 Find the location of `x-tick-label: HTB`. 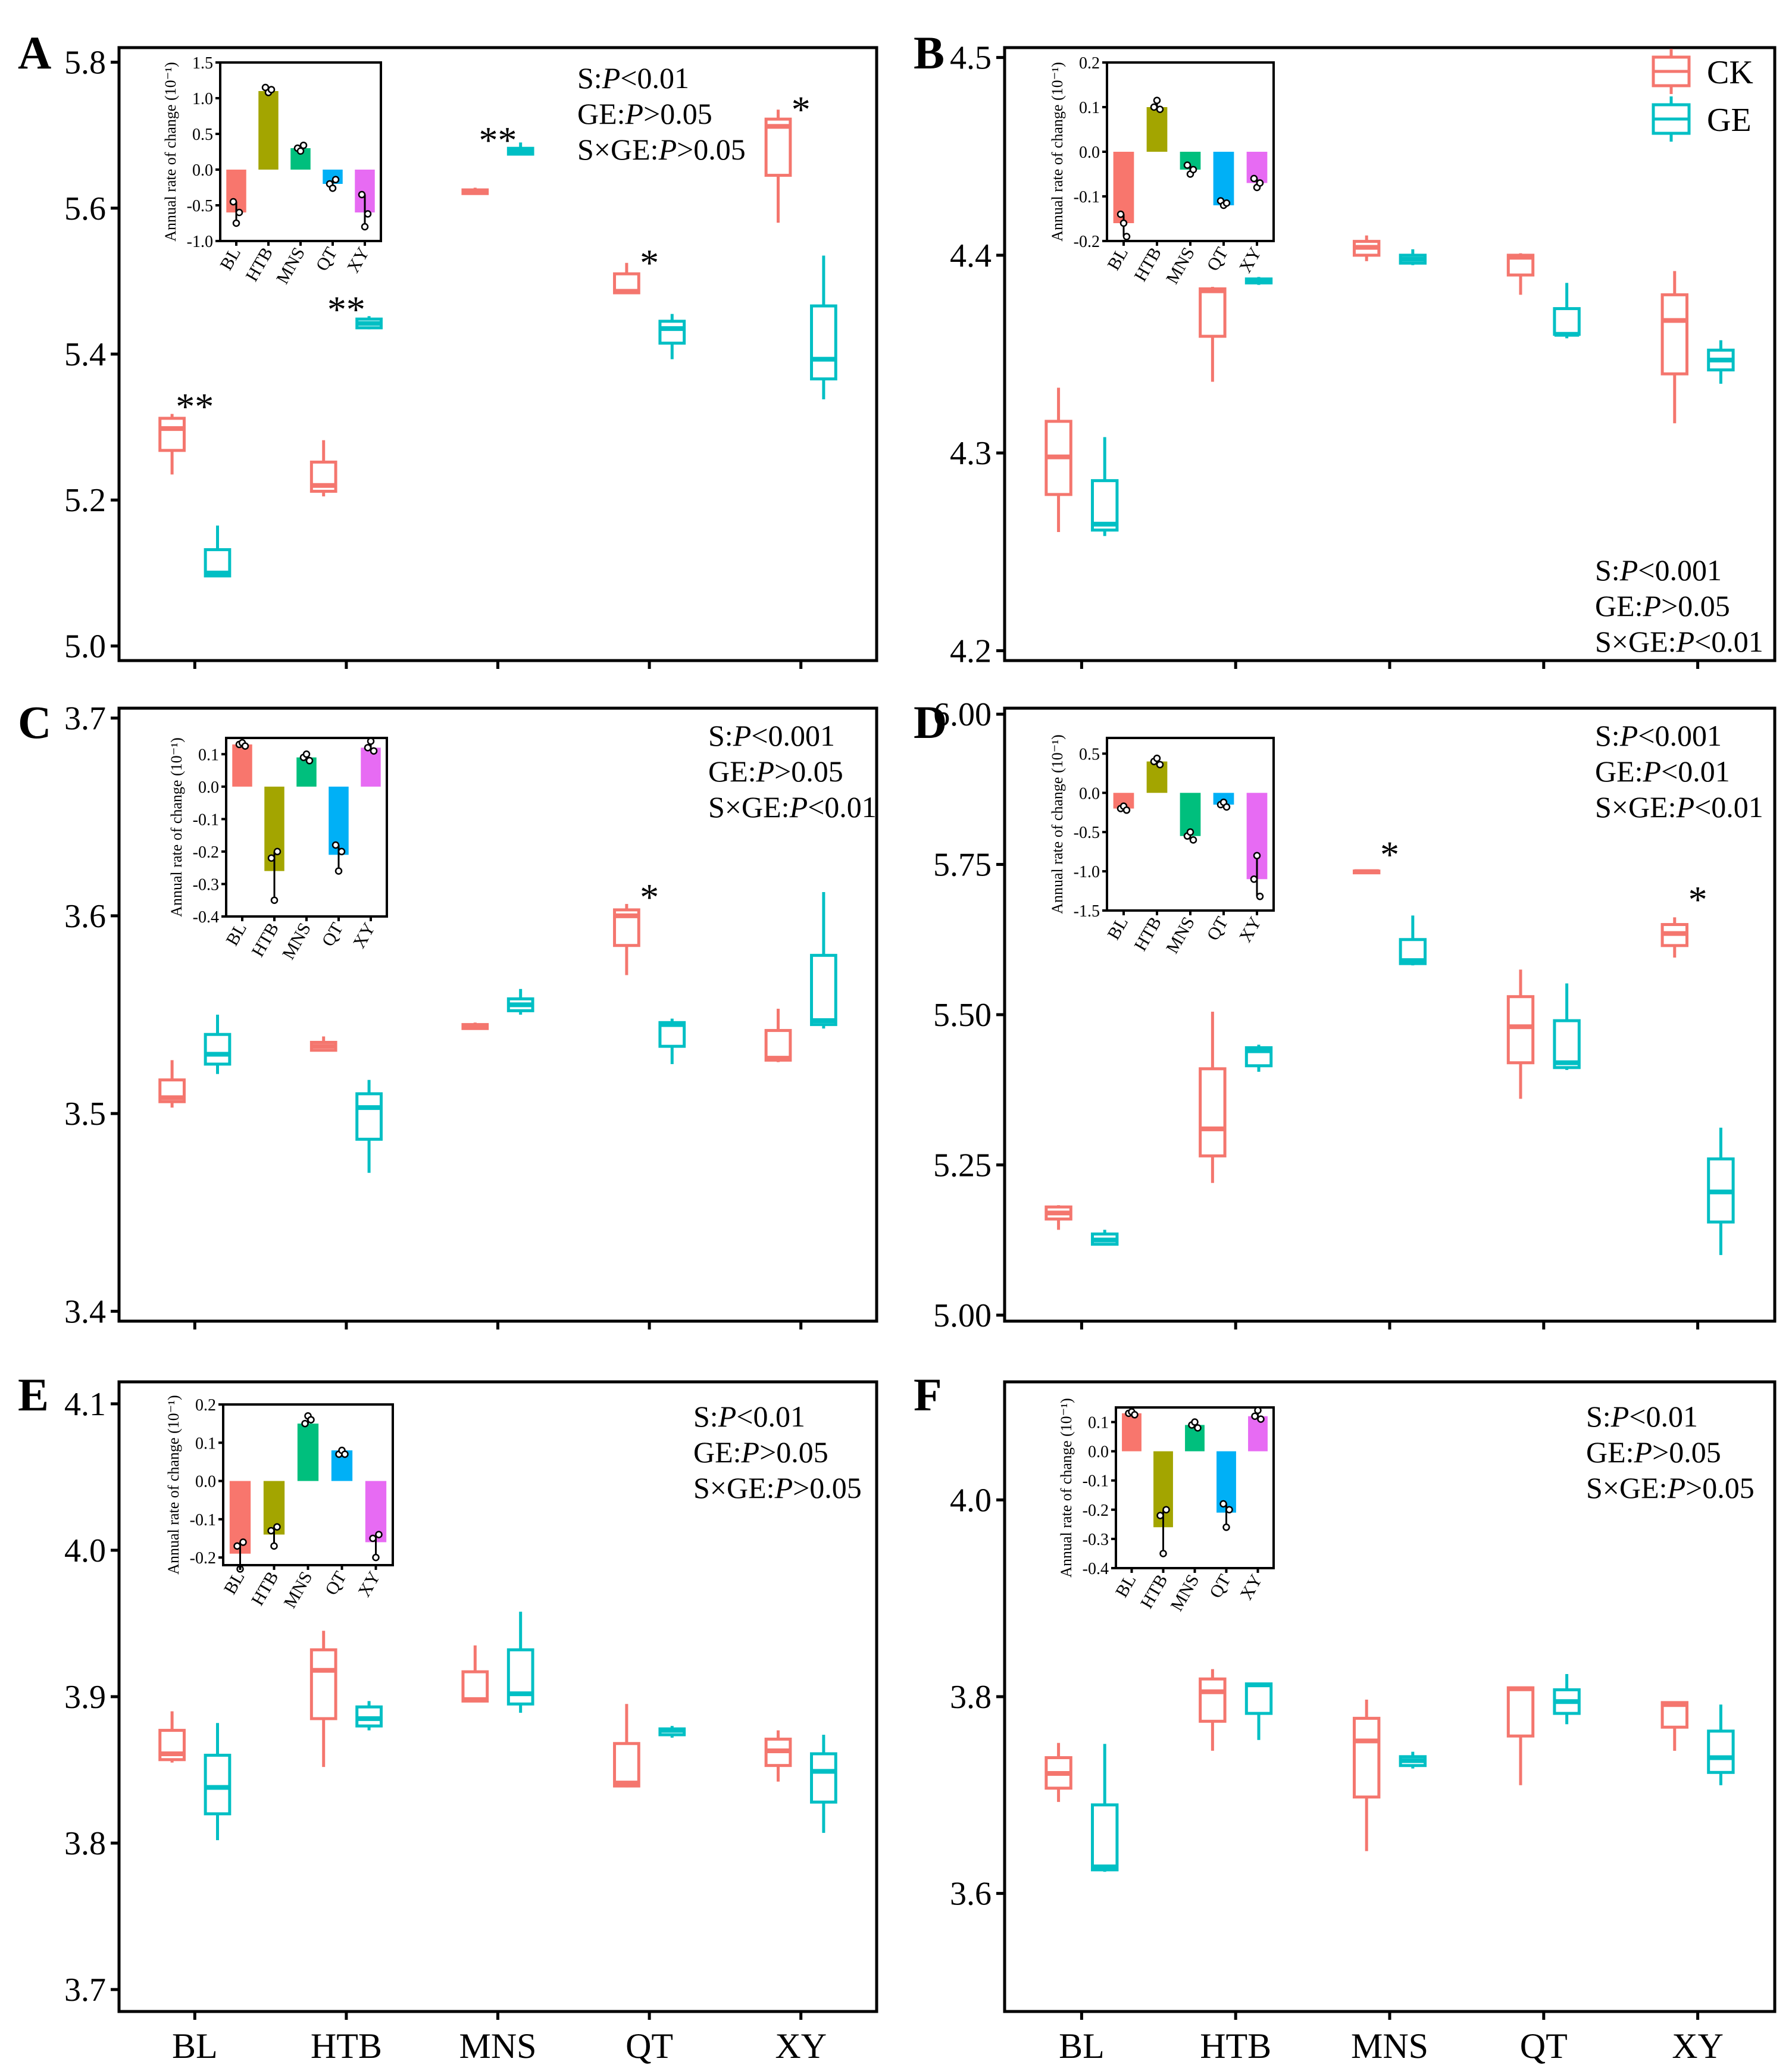

x-tick-label: HTB is located at coordinates (1235, 2046).